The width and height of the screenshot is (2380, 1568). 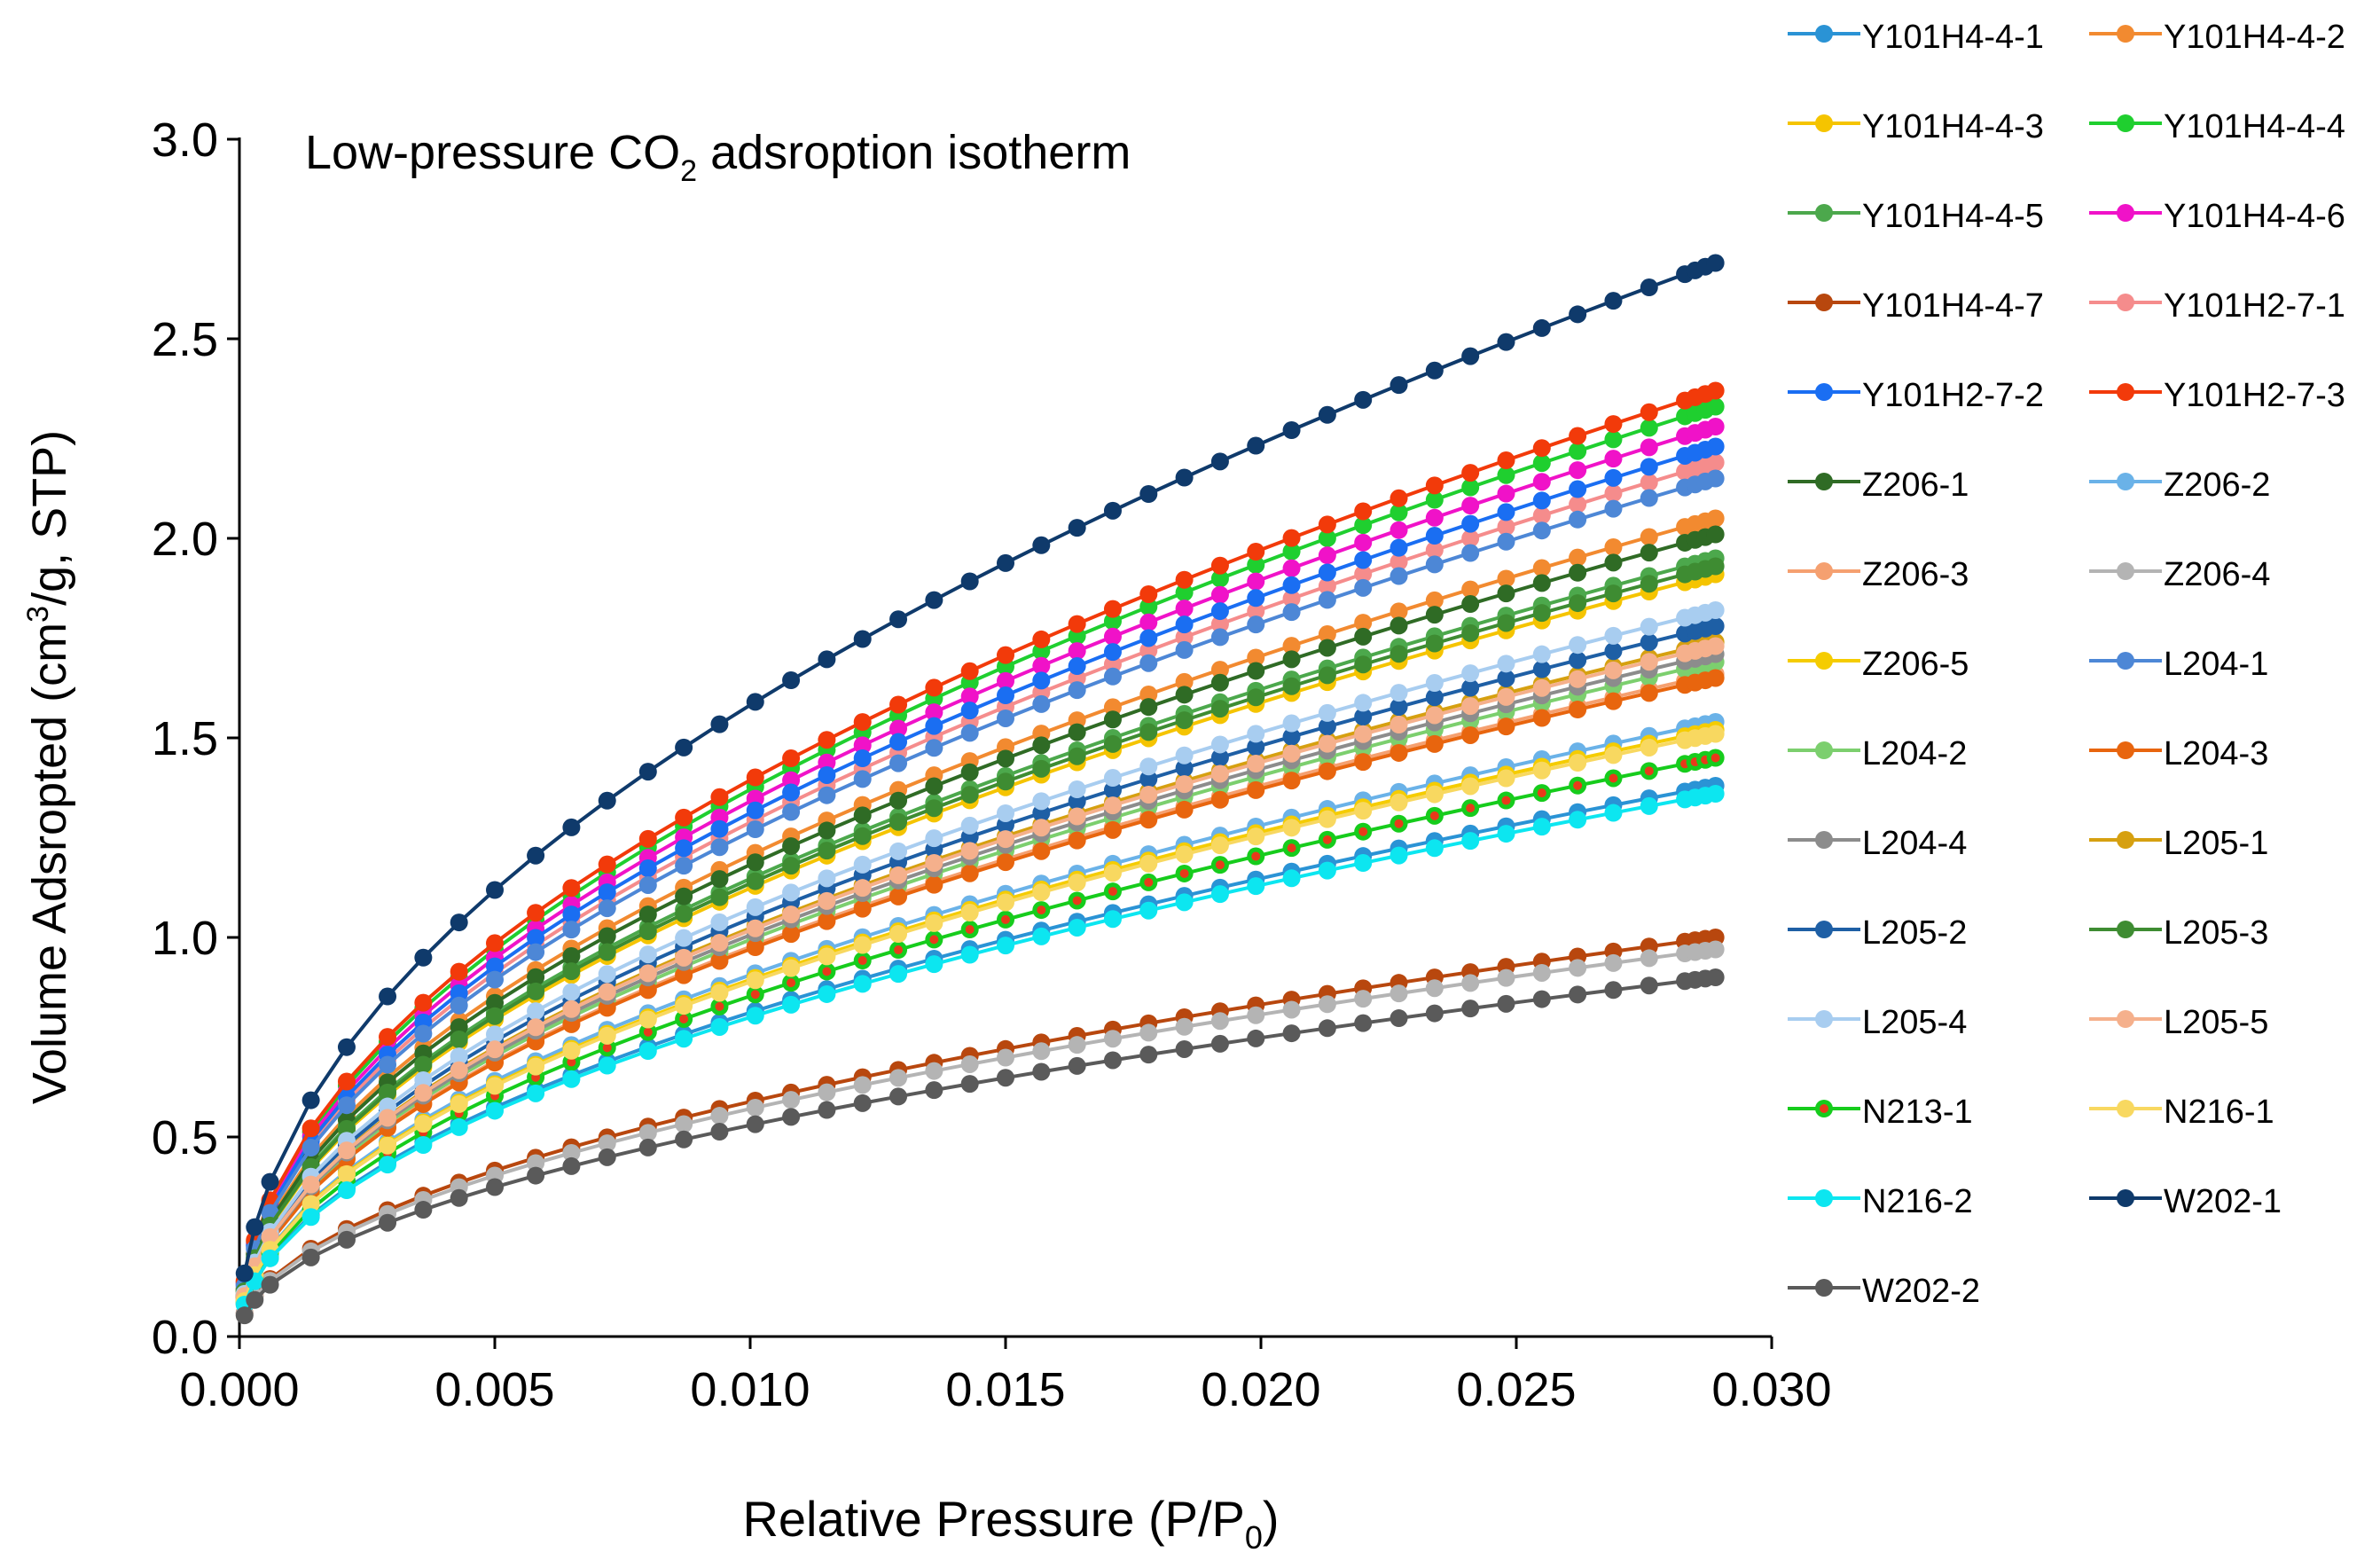 I want to click on y-axis-label-main: Volume Adsropted (cm, so click(x=49, y=863).